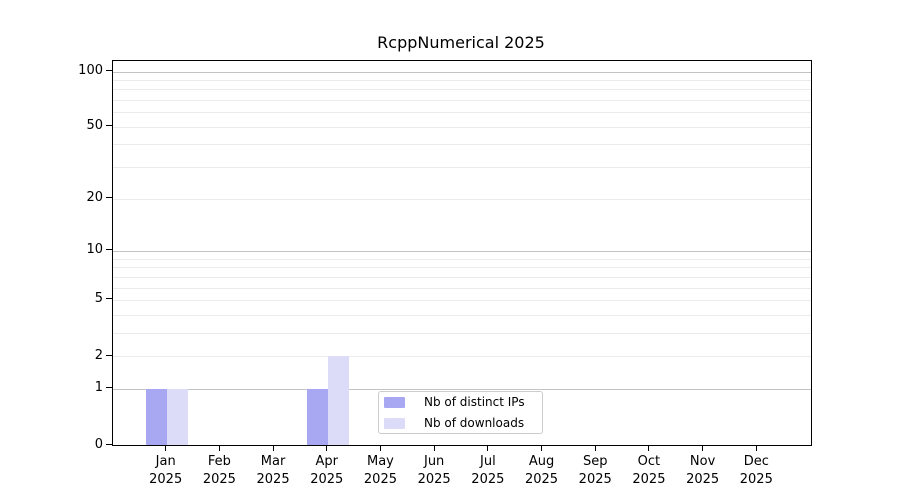 The height and width of the screenshot is (500, 900). What do you see at coordinates (649, 471) in the screenshot?
I see `x-tick-label-oct: Oct 2025` at bounding box center [649, 471].